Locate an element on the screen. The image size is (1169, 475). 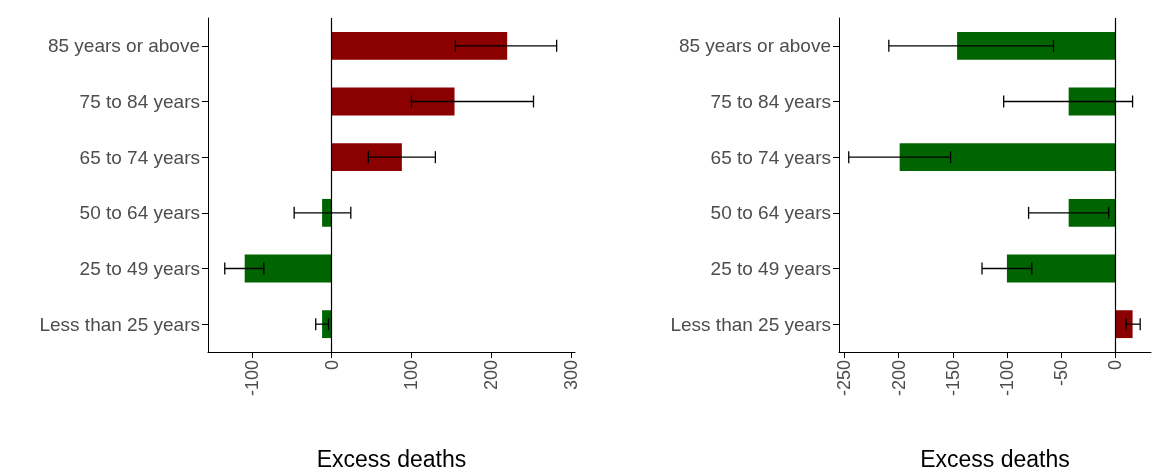
x-tick-label: -200 is located at coordinates (898, 378).